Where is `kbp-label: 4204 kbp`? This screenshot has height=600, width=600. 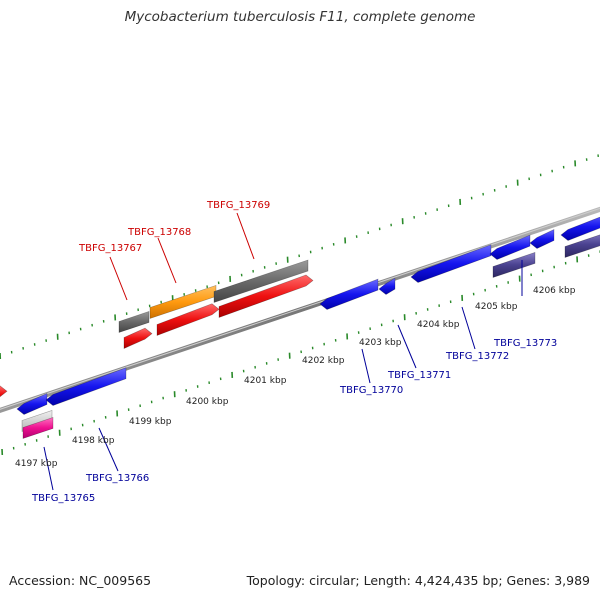
kbp-label: 4204 kbp is located at coordinates (438, 325).